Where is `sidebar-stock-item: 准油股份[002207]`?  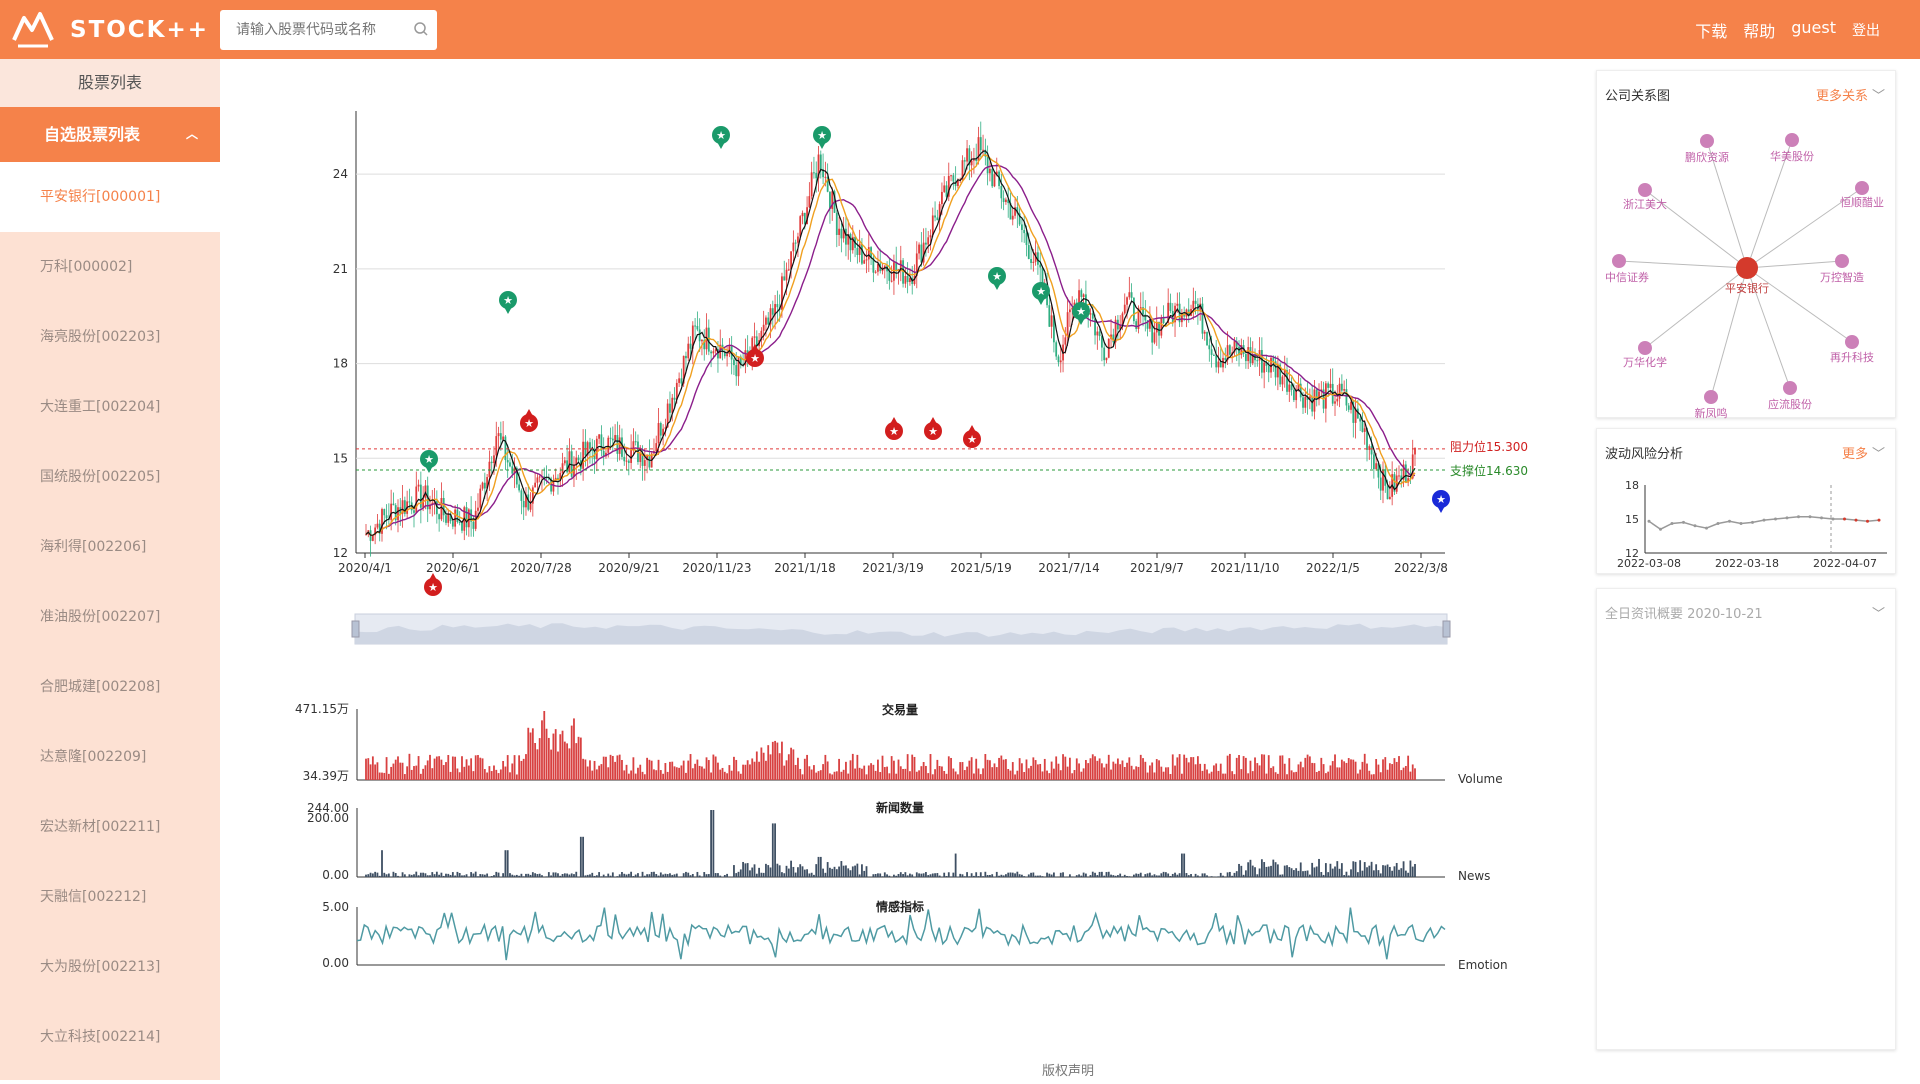
sidebar-stock-item: 准油股份[002207] is located at coordinates (110, 617).